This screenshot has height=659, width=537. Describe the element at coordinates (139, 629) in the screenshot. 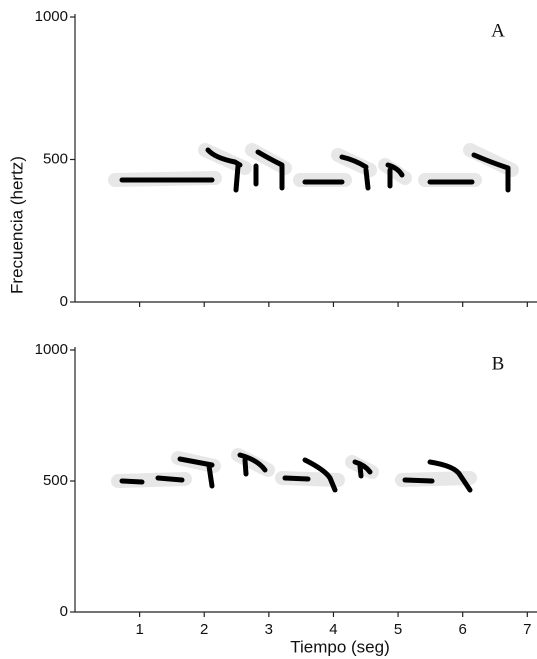

I see `x-tick-label: 1` at that location.